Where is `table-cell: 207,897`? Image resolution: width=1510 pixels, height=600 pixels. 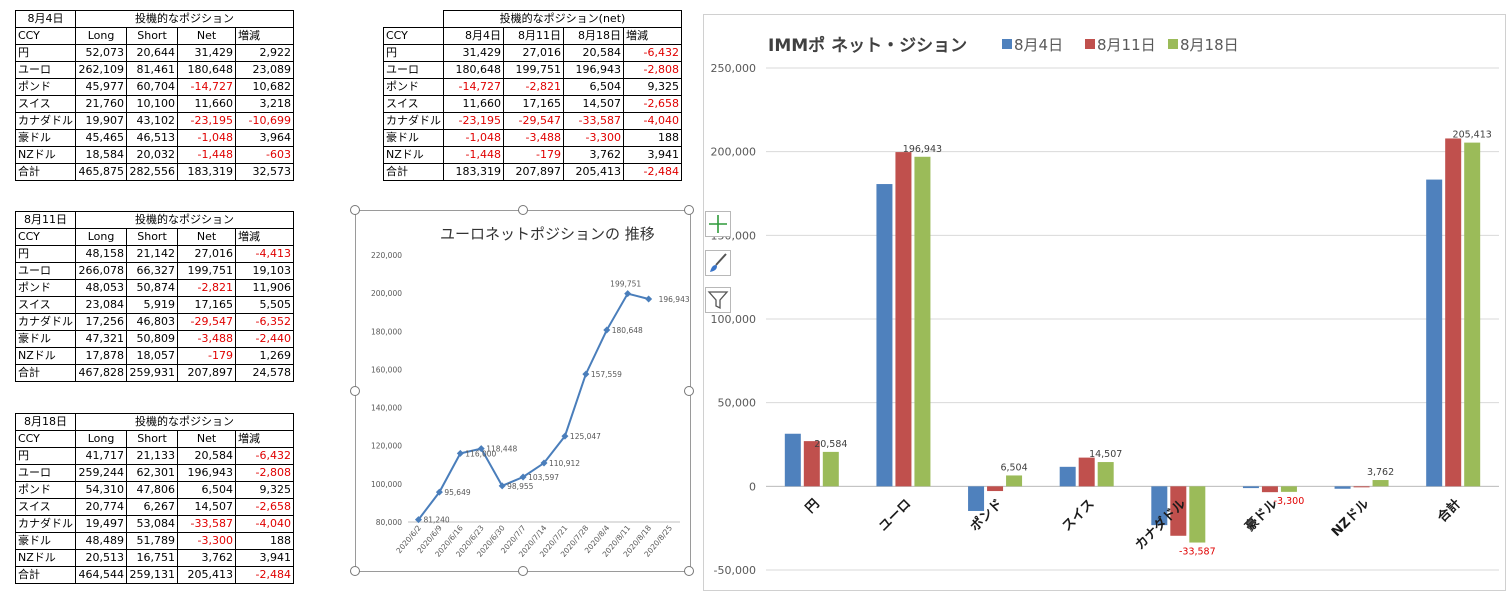
table-cell: 207,897 is located at coordinates (206, 373).